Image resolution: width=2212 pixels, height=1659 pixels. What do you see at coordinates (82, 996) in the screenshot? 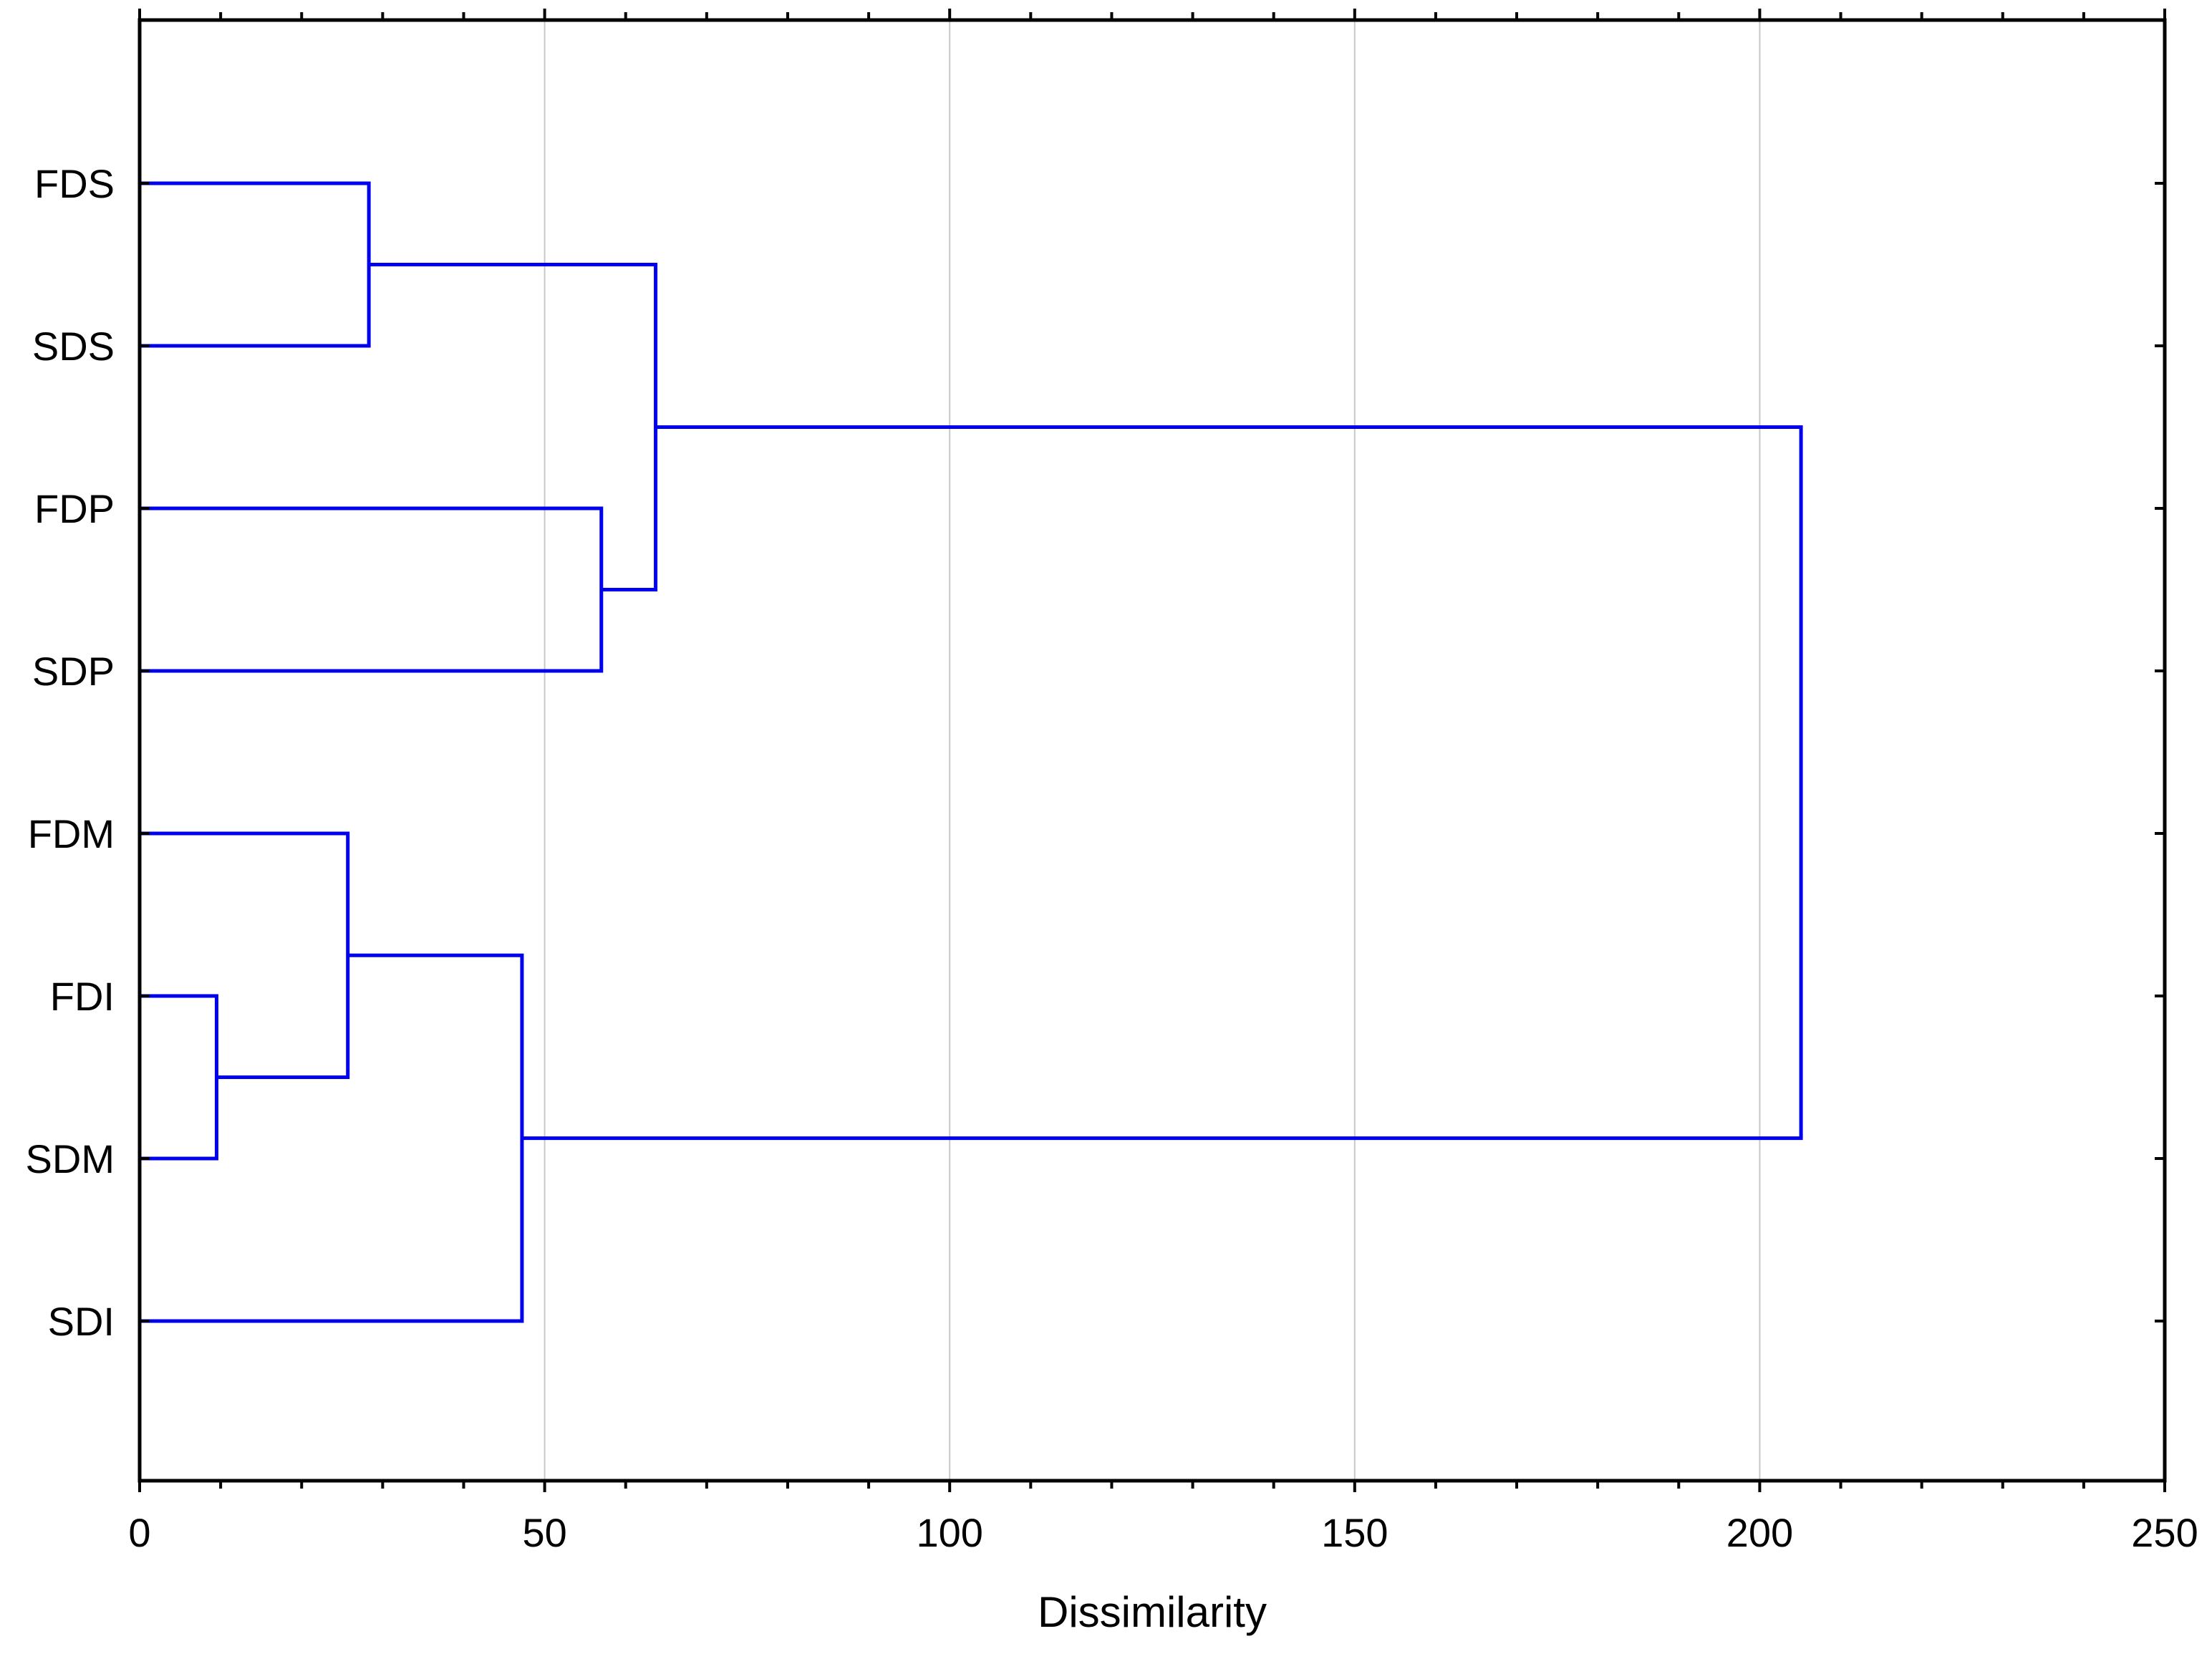
I see `leaf-label-fdi: FDI` at bounding box center [82, 996].